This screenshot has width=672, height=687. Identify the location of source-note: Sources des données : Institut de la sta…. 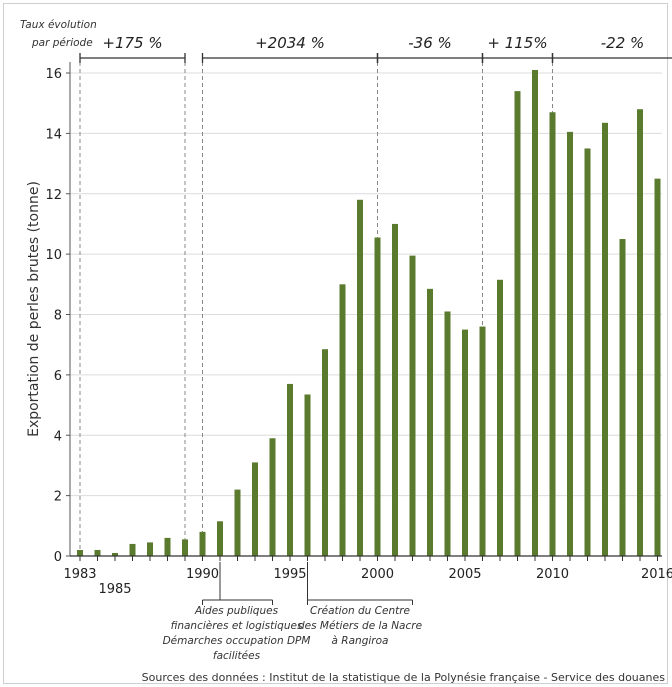
(404, 677).